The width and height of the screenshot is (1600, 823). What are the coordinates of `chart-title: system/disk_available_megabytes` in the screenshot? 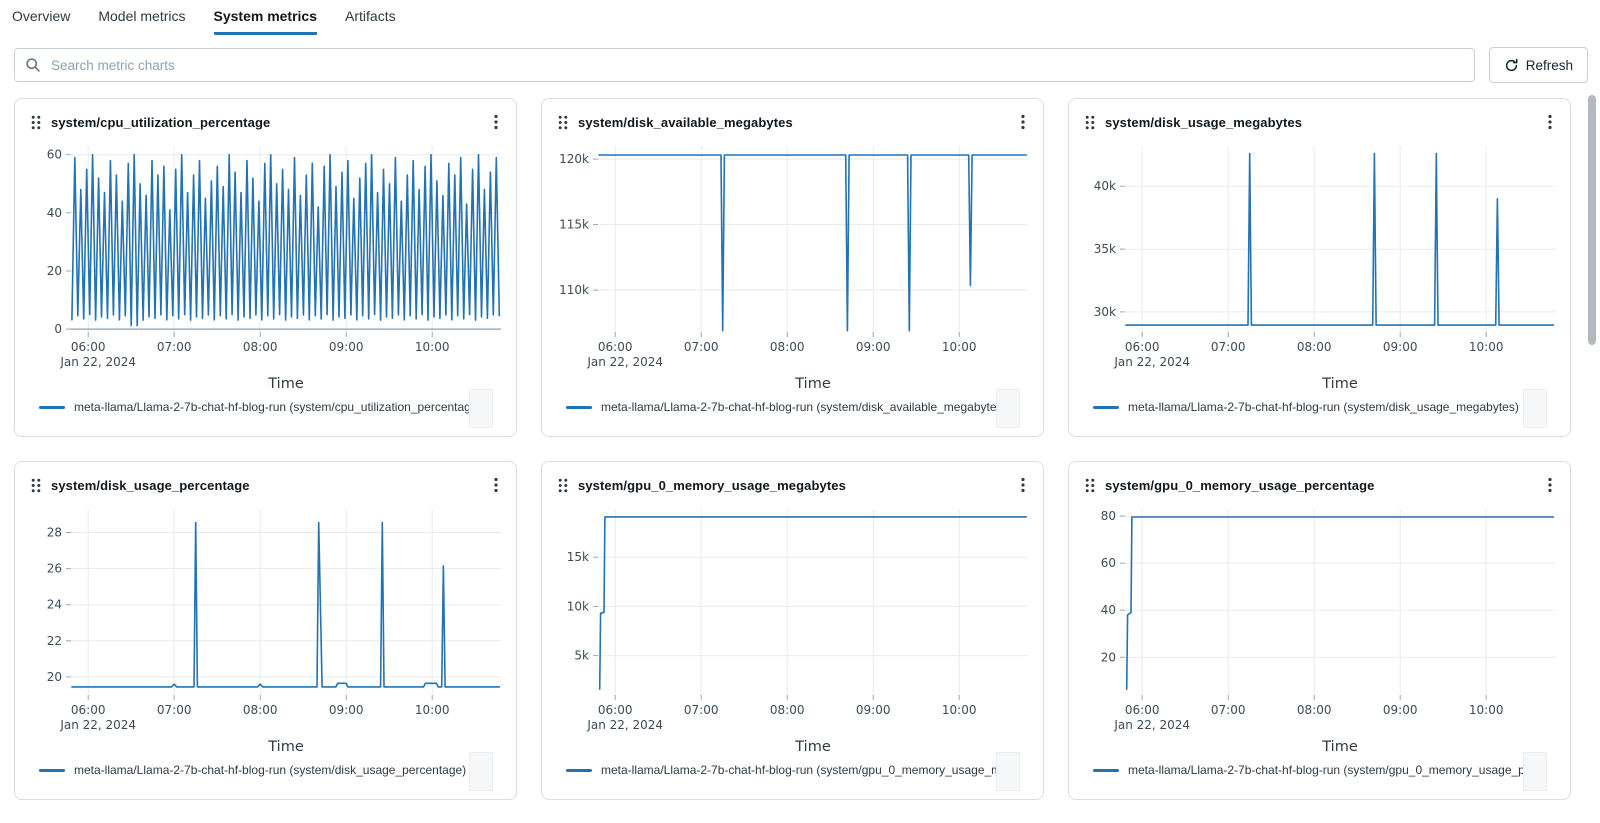 It's located at (685, 122).